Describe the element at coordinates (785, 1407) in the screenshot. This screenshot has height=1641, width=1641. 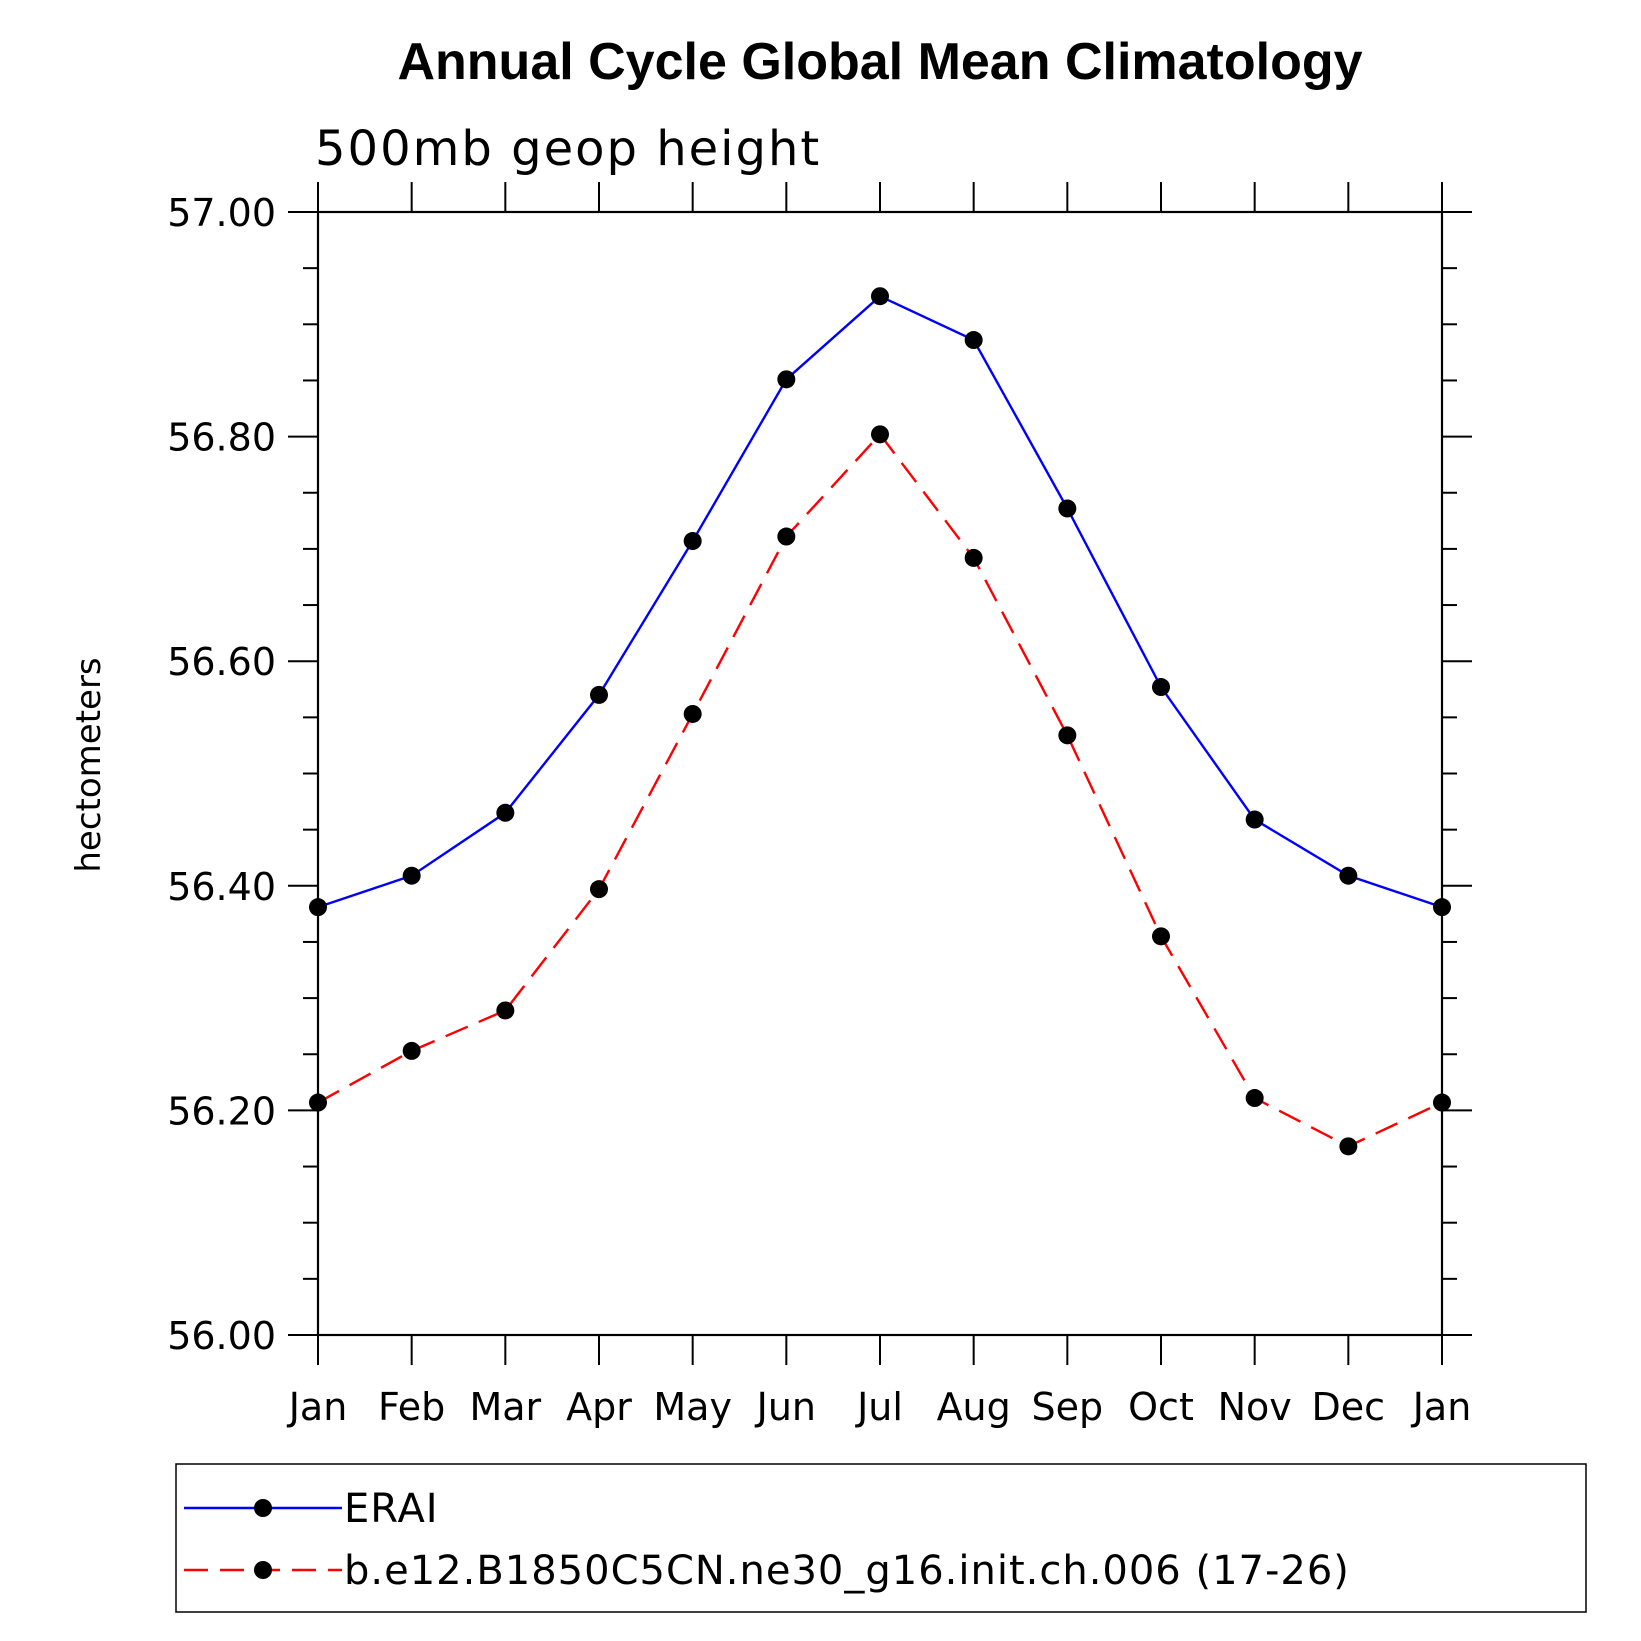
I see `x-tick-label: Jun` at that location.